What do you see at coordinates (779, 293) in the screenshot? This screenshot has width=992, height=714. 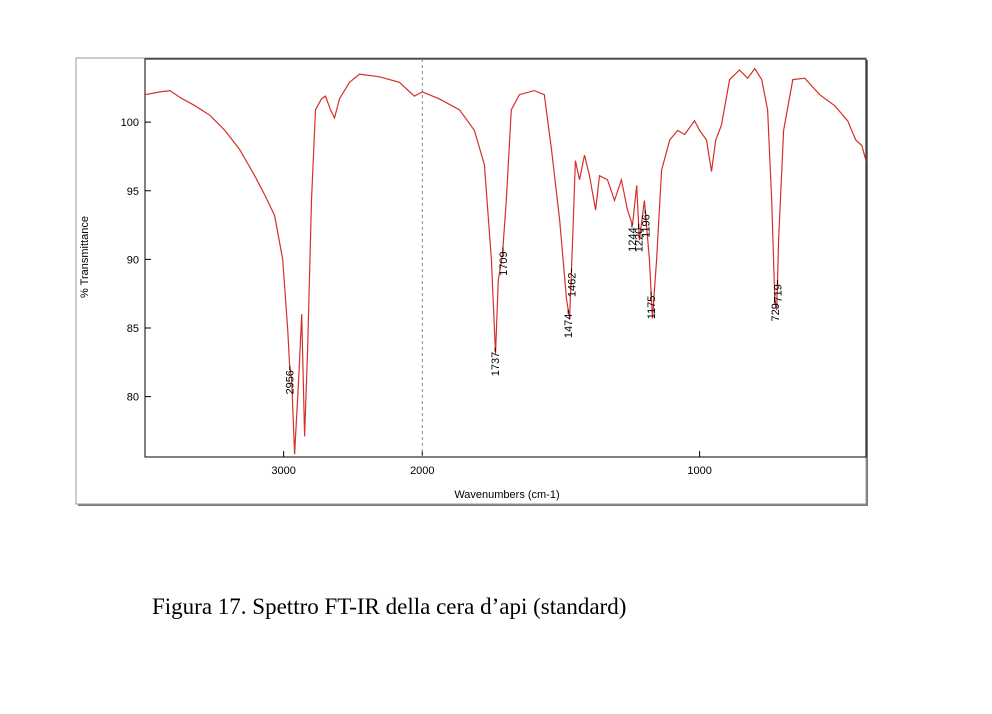 I see `peak-label: 719` at bounding box center [779, 293].